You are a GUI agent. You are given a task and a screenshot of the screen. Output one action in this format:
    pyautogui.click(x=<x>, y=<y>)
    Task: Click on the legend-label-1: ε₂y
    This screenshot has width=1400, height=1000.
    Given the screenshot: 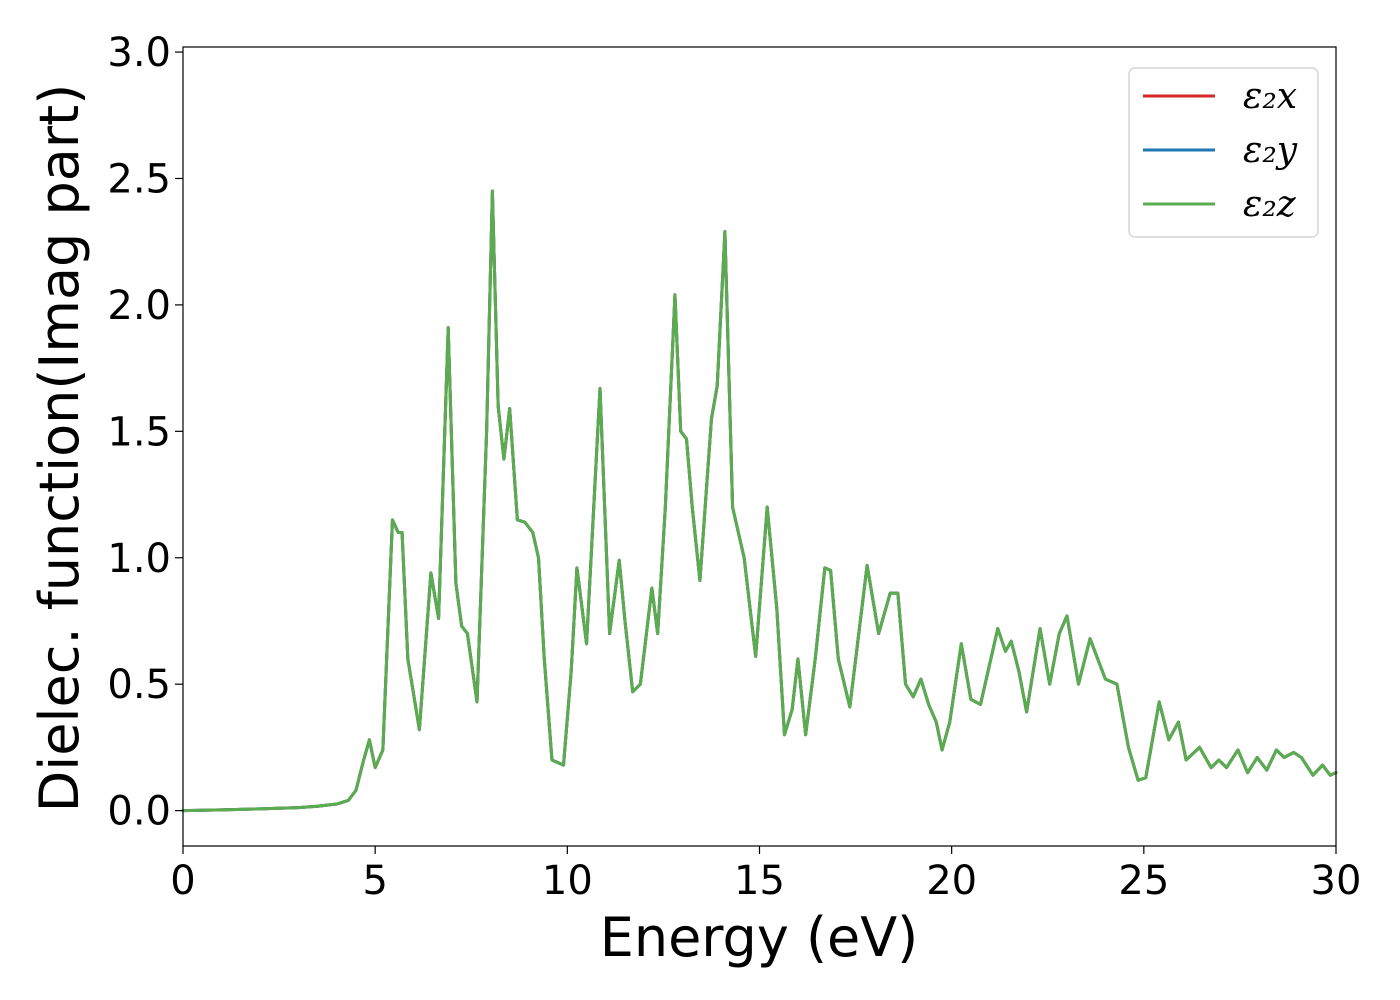 What is the action you would take?
    pyautogui.click(x=1270, y=150)
    